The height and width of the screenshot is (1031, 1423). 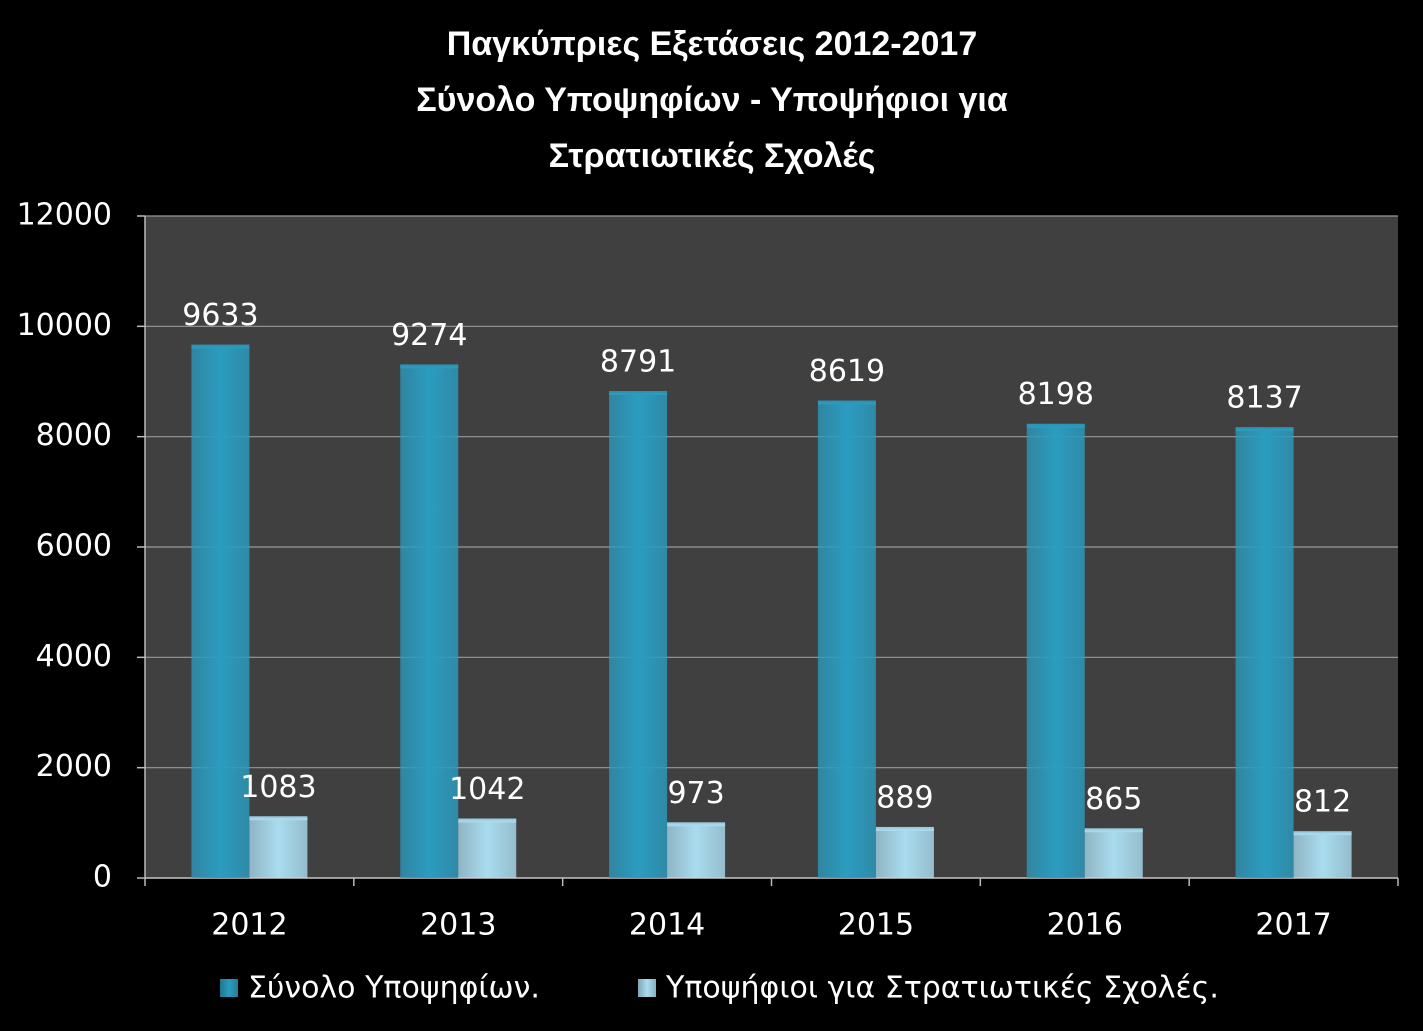 I want to click on value-label: 8198, so click(x=1056, y=394).